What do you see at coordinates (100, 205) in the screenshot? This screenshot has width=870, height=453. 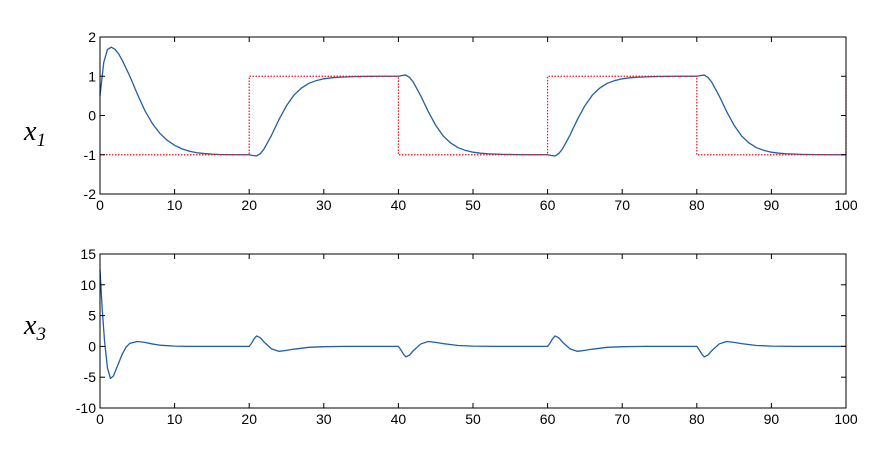 I see `x1-xtick-label: 0` at bounding box center [100, 205].